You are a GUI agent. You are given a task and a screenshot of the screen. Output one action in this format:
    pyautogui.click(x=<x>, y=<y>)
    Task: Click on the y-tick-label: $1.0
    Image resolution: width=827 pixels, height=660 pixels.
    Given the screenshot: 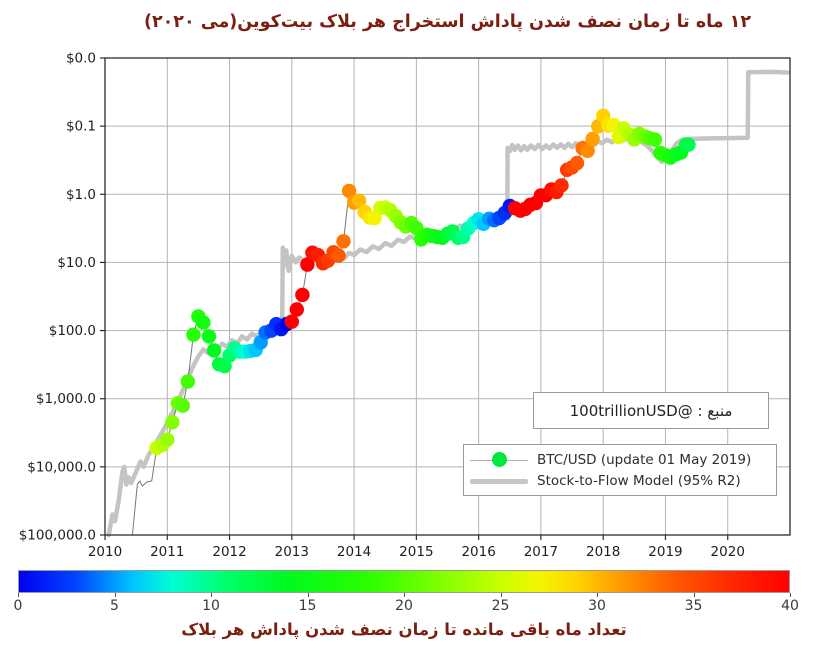 What is the action you would take?
    pyautogui.click(x=81, y=195)
    